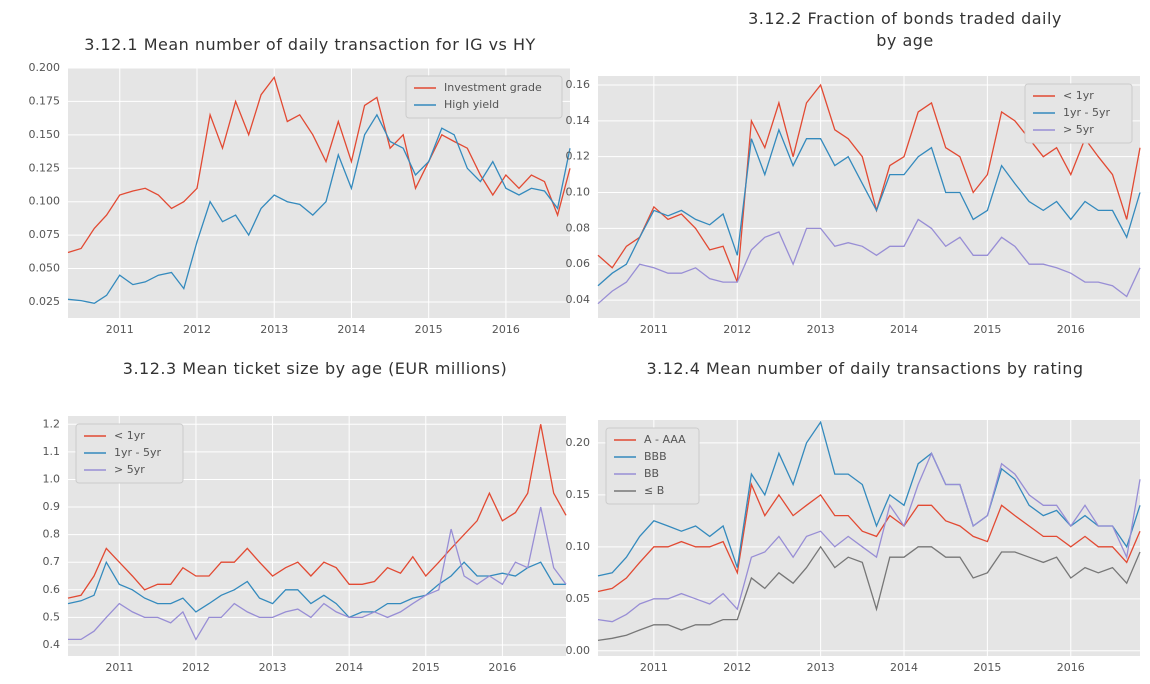 This screenshot has width=1150, height=684. I want to click on y-tick-label: 0.125, so click(45, 167).